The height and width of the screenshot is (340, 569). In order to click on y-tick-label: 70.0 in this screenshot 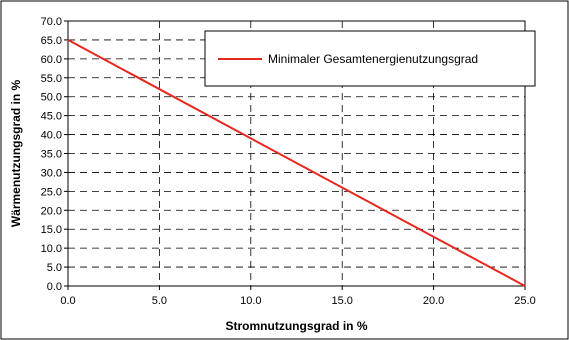, I will do `click(51, 22)`.